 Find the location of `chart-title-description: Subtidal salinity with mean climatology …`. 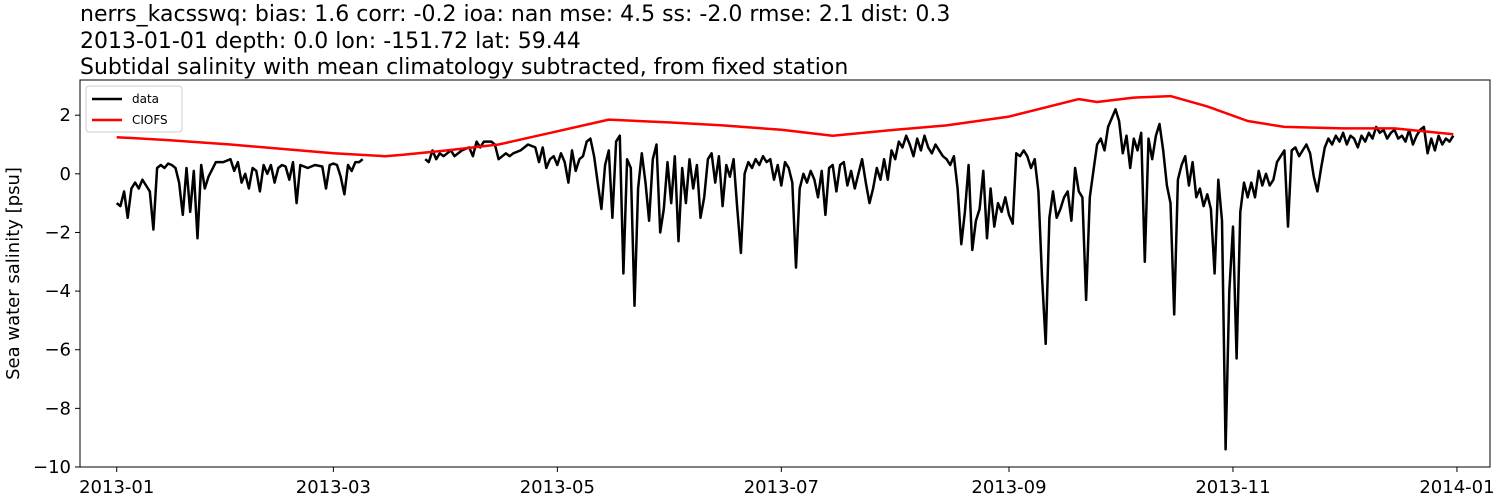

chart-title-description: Subtidal salinity with mean climatology … is located at coordinates (464, 67).